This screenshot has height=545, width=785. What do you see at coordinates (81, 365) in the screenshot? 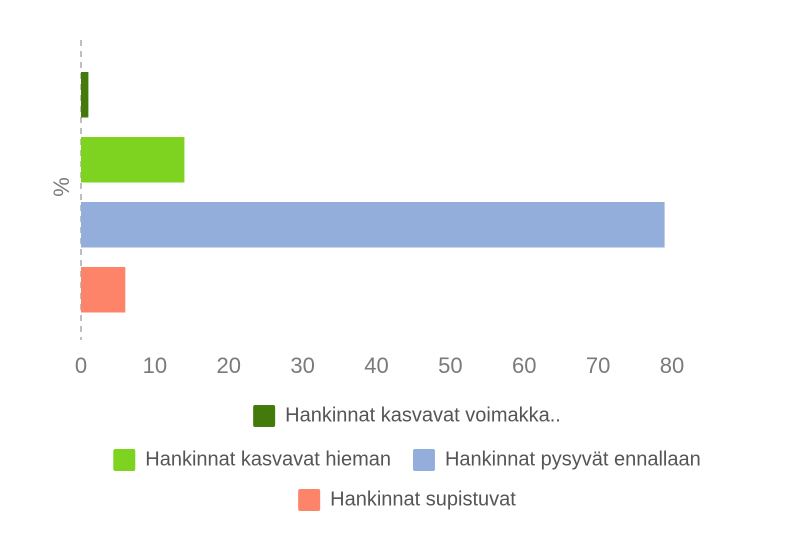
I see `x-tick-label: 0` at bounding box center [81, 365].